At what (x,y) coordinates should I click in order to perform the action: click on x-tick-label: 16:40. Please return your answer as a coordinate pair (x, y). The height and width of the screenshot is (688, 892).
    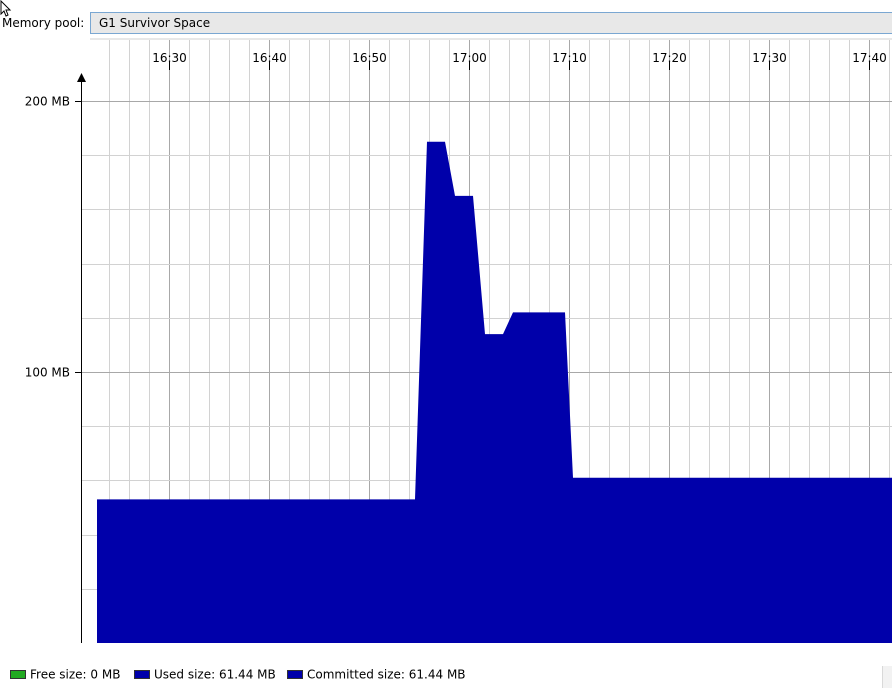
    Looking at the image, I should click on (269, 58).